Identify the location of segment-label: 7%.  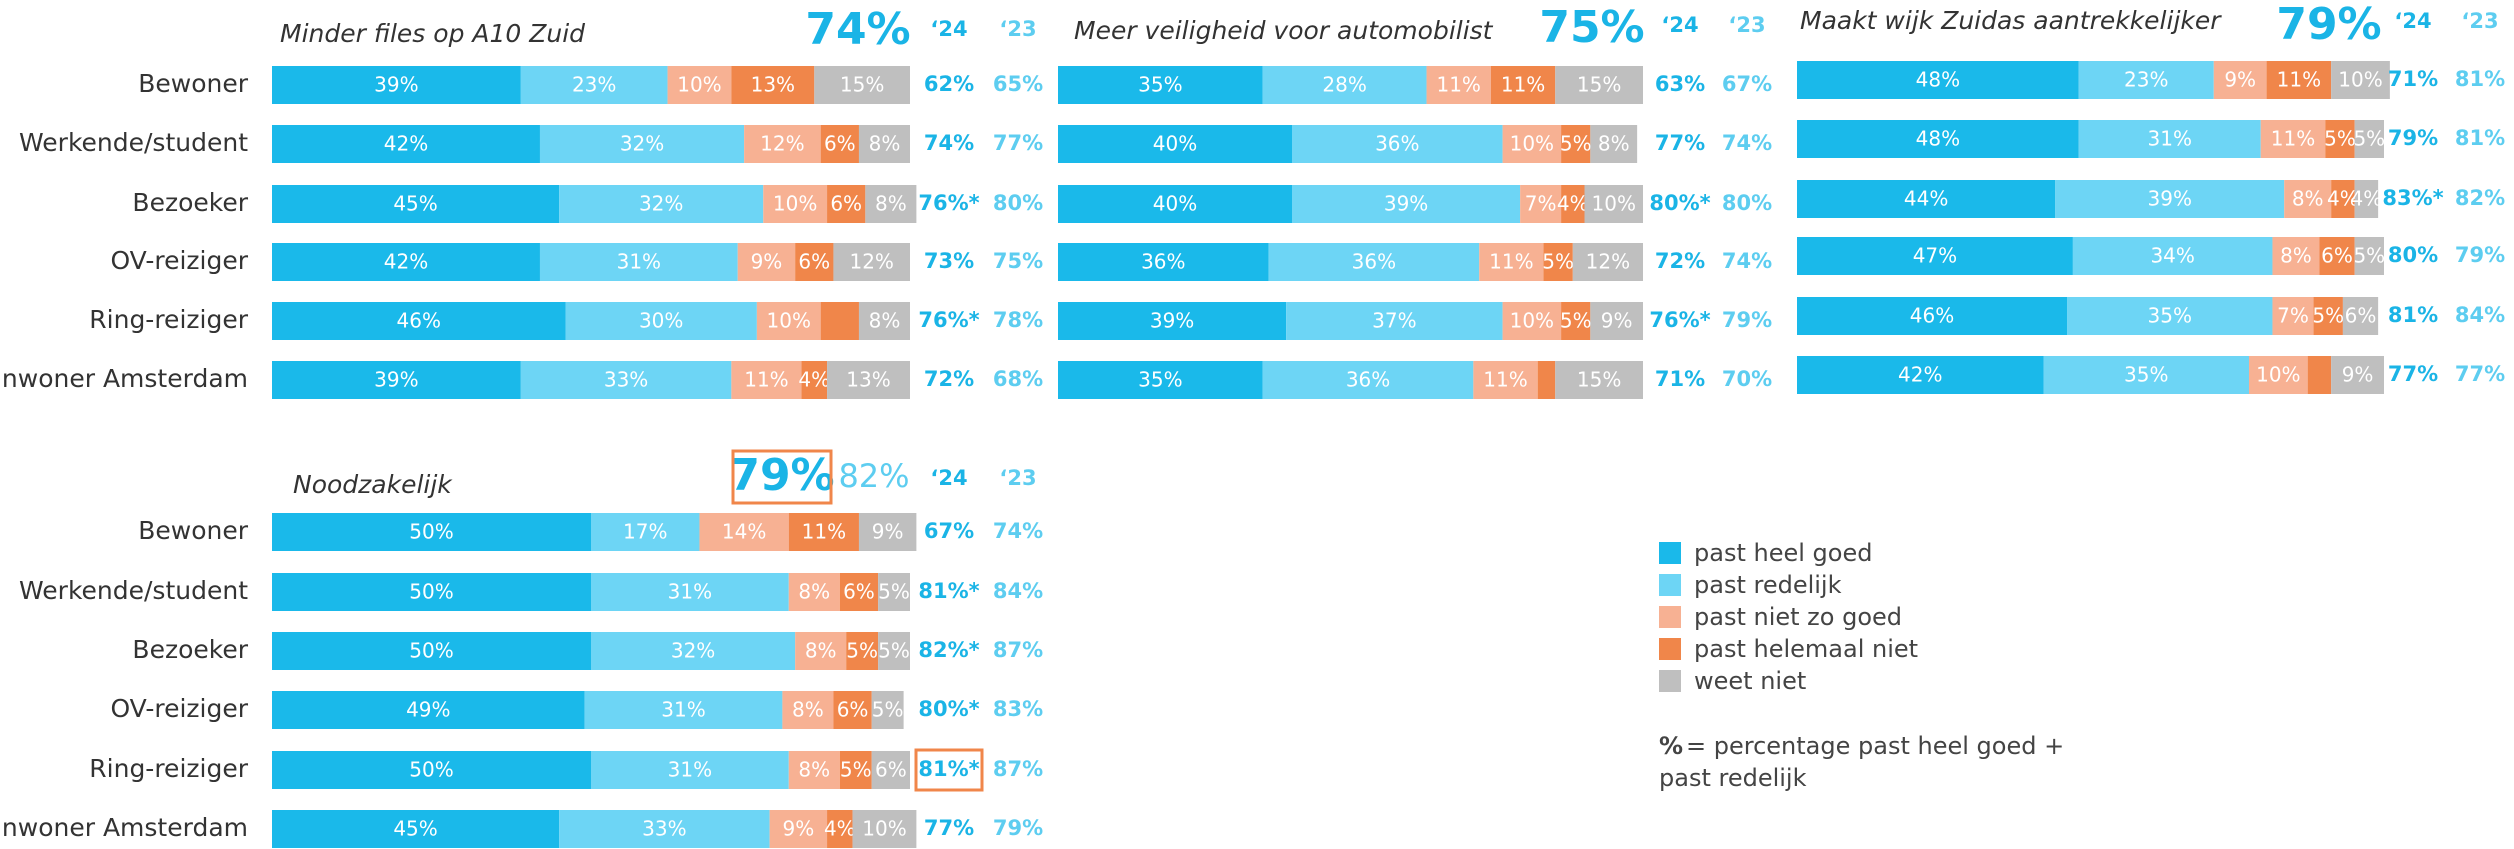
(2293, 316).